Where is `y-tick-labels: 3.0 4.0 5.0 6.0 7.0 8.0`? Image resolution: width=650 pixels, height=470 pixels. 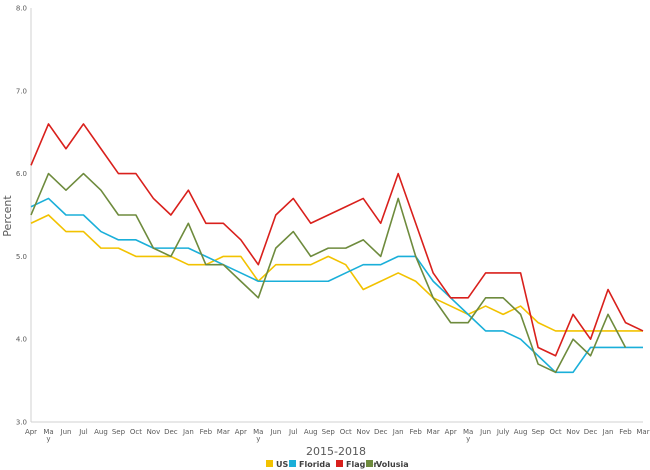
y-tick-labels: 3.0 4.0 5.0 6.0 7.0 8.0 is located at coordinates (21, 216).